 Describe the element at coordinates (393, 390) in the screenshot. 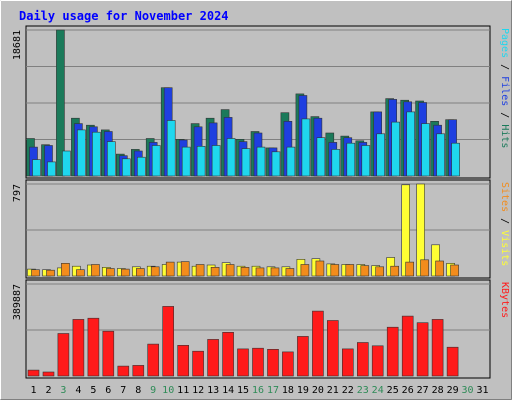

I see `x-tick-label-day-25: 25` at that location.